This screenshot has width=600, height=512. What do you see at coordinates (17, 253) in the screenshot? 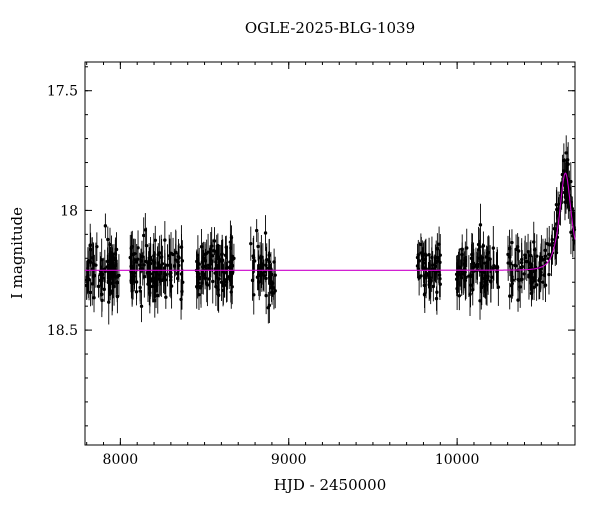
I see `y-axis-label: I magnitude` at bounding box center [17, 253].